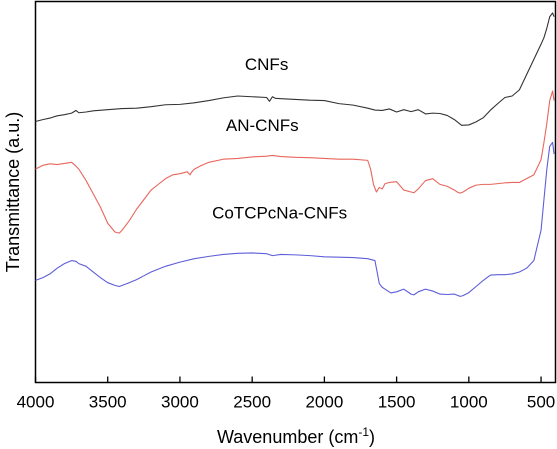 The width and height of the screenshot is (557, 449). I want to click on x-tick-label-1500: 1500, so click(397, 402).